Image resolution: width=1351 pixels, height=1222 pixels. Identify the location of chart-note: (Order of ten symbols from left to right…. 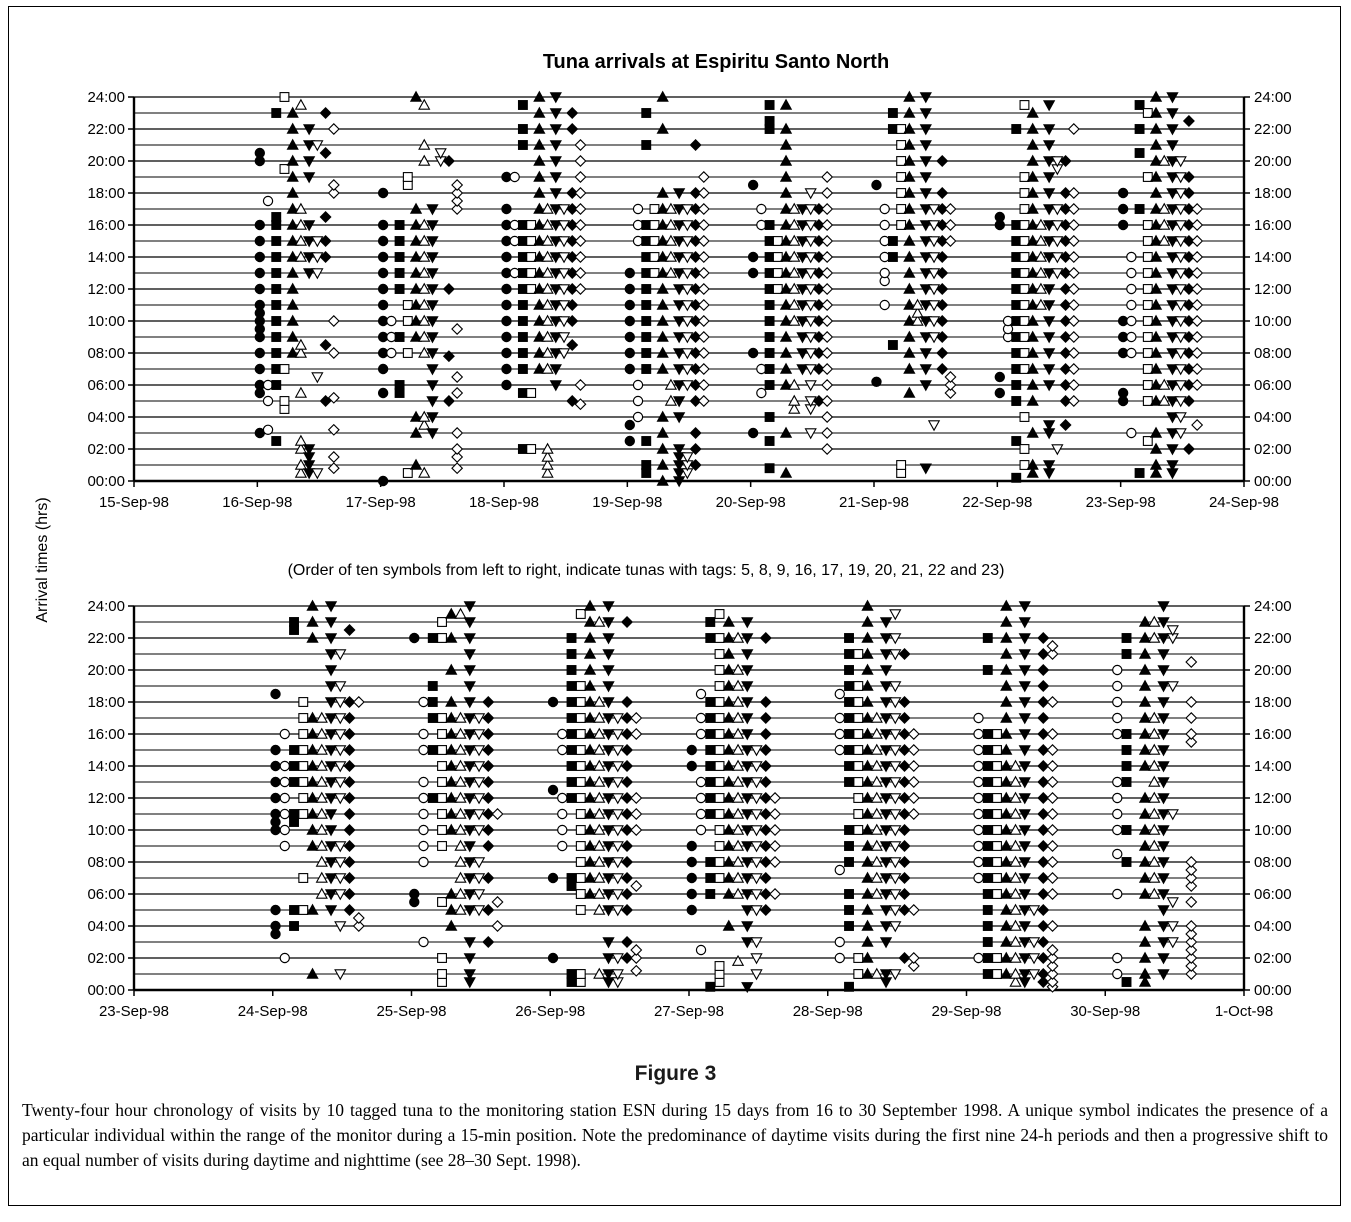
(646, 570).